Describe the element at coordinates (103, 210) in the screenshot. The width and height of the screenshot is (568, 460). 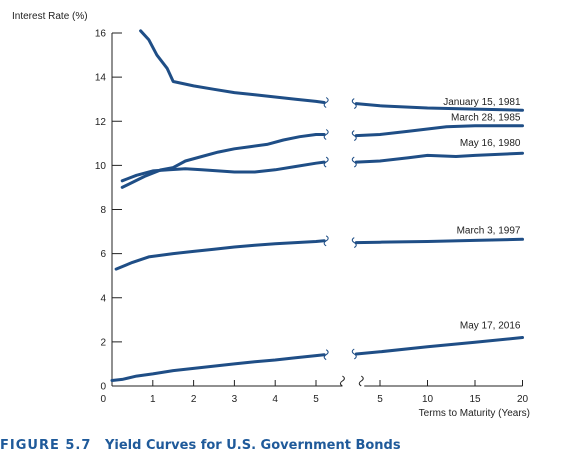
I see `y-tick-label: 8` at that location.